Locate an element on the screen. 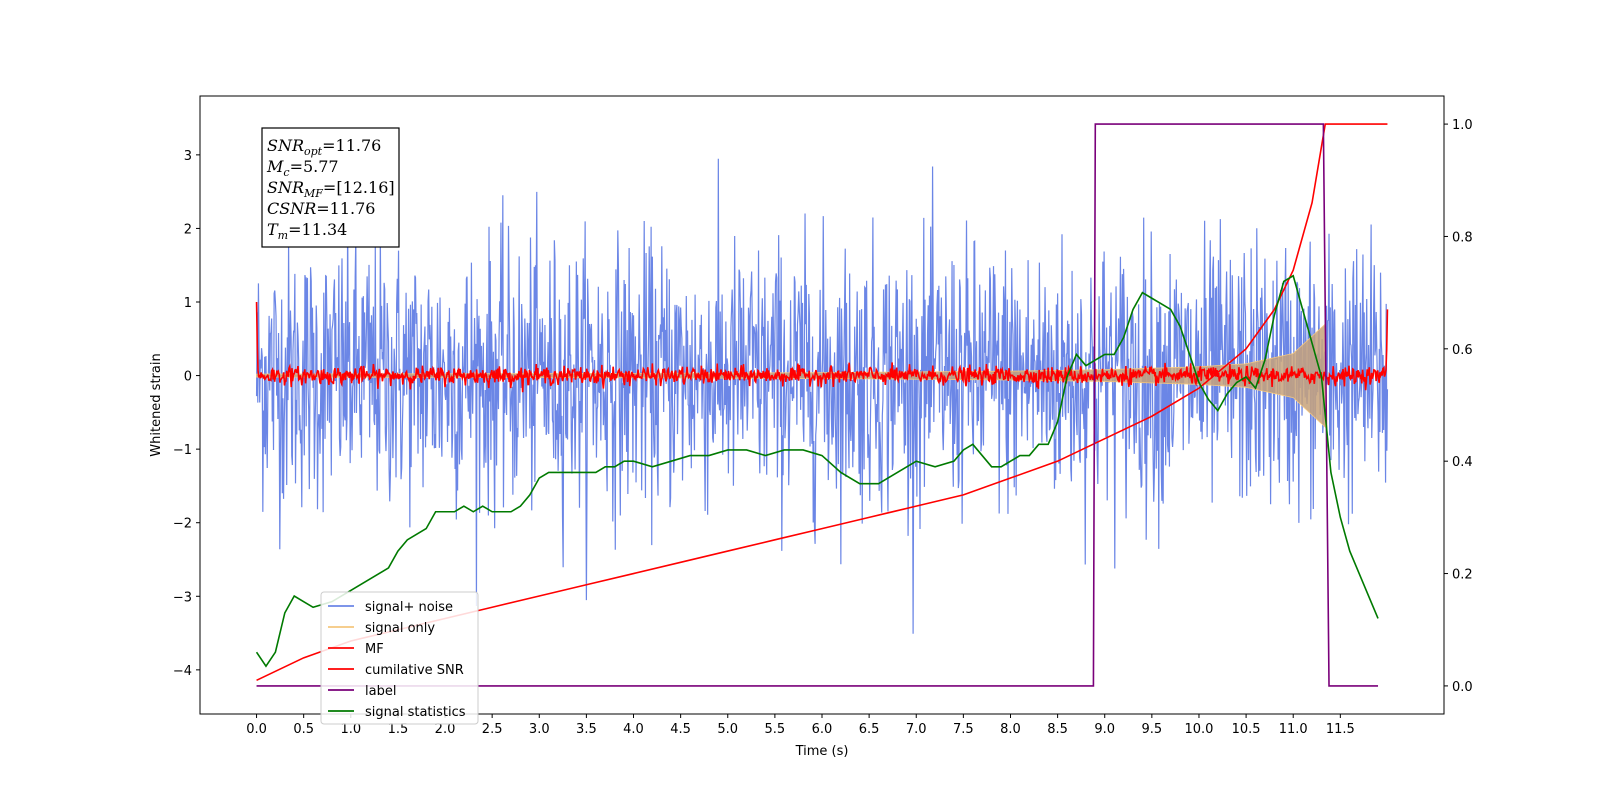  legend-label: signal+ noise is located at coordinates (409, 607).